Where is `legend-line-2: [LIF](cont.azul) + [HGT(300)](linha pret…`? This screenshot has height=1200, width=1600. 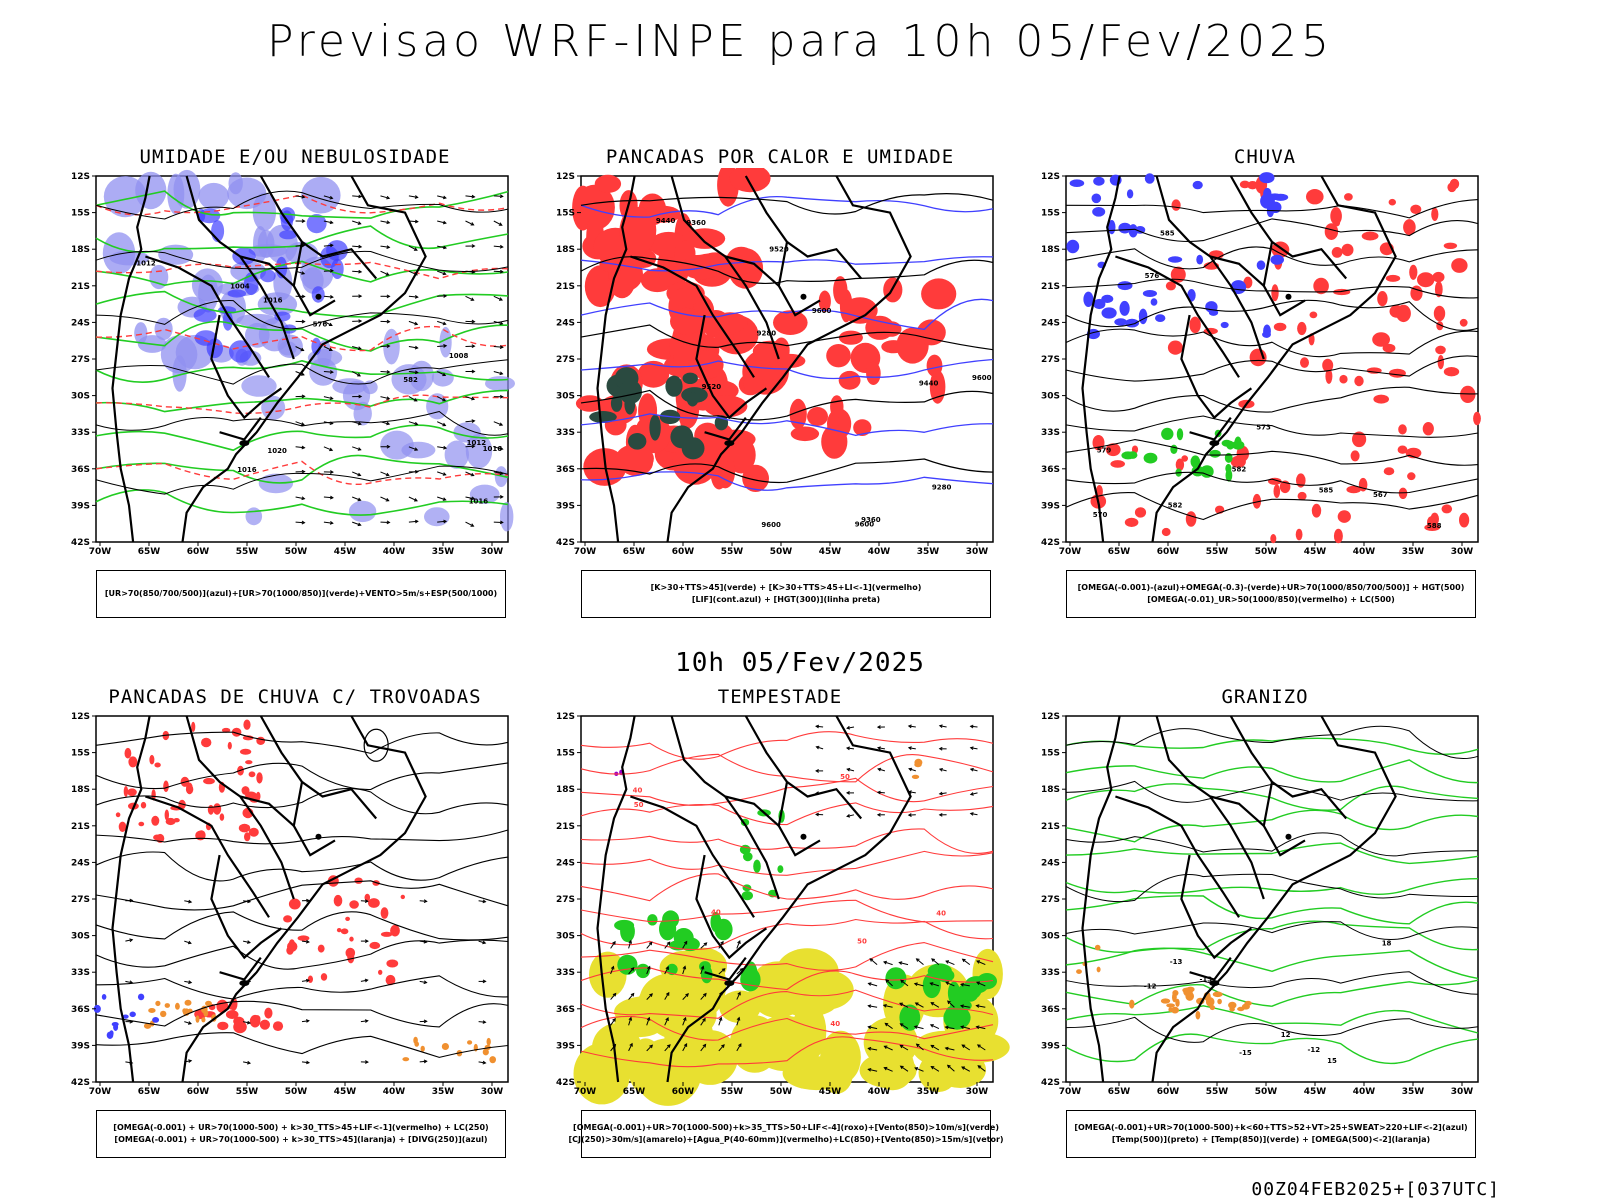
legend-line-2: [LIF](cont.azul) + [HGT(300)](linha pret… is located at coordinates (786, 599).